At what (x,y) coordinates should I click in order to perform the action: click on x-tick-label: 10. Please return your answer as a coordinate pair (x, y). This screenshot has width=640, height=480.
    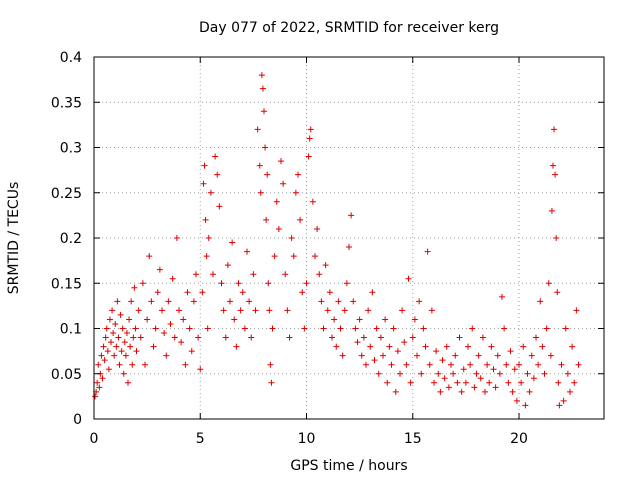
    Looking at the image, I should click on (307, 439).